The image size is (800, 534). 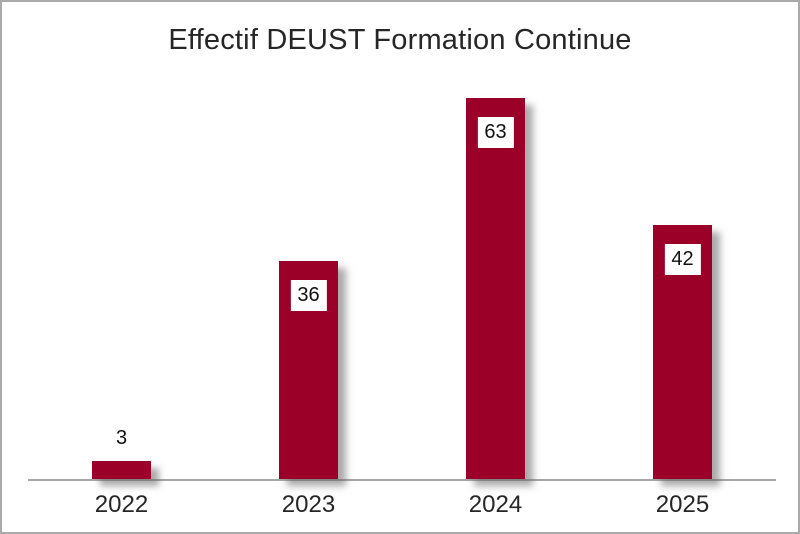 I want to click on data-label-2025: 42, so click(x=682, y=259).